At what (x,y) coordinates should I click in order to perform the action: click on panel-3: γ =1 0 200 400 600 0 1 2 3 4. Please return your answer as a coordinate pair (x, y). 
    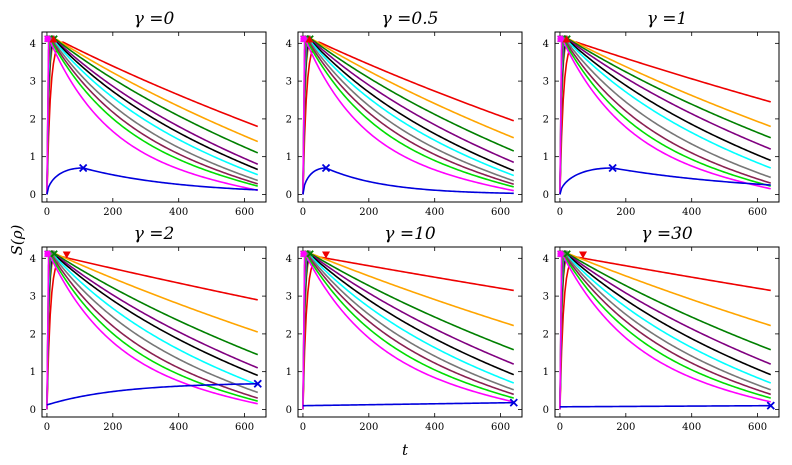
    Looking at the image, I should click on (661, 113).